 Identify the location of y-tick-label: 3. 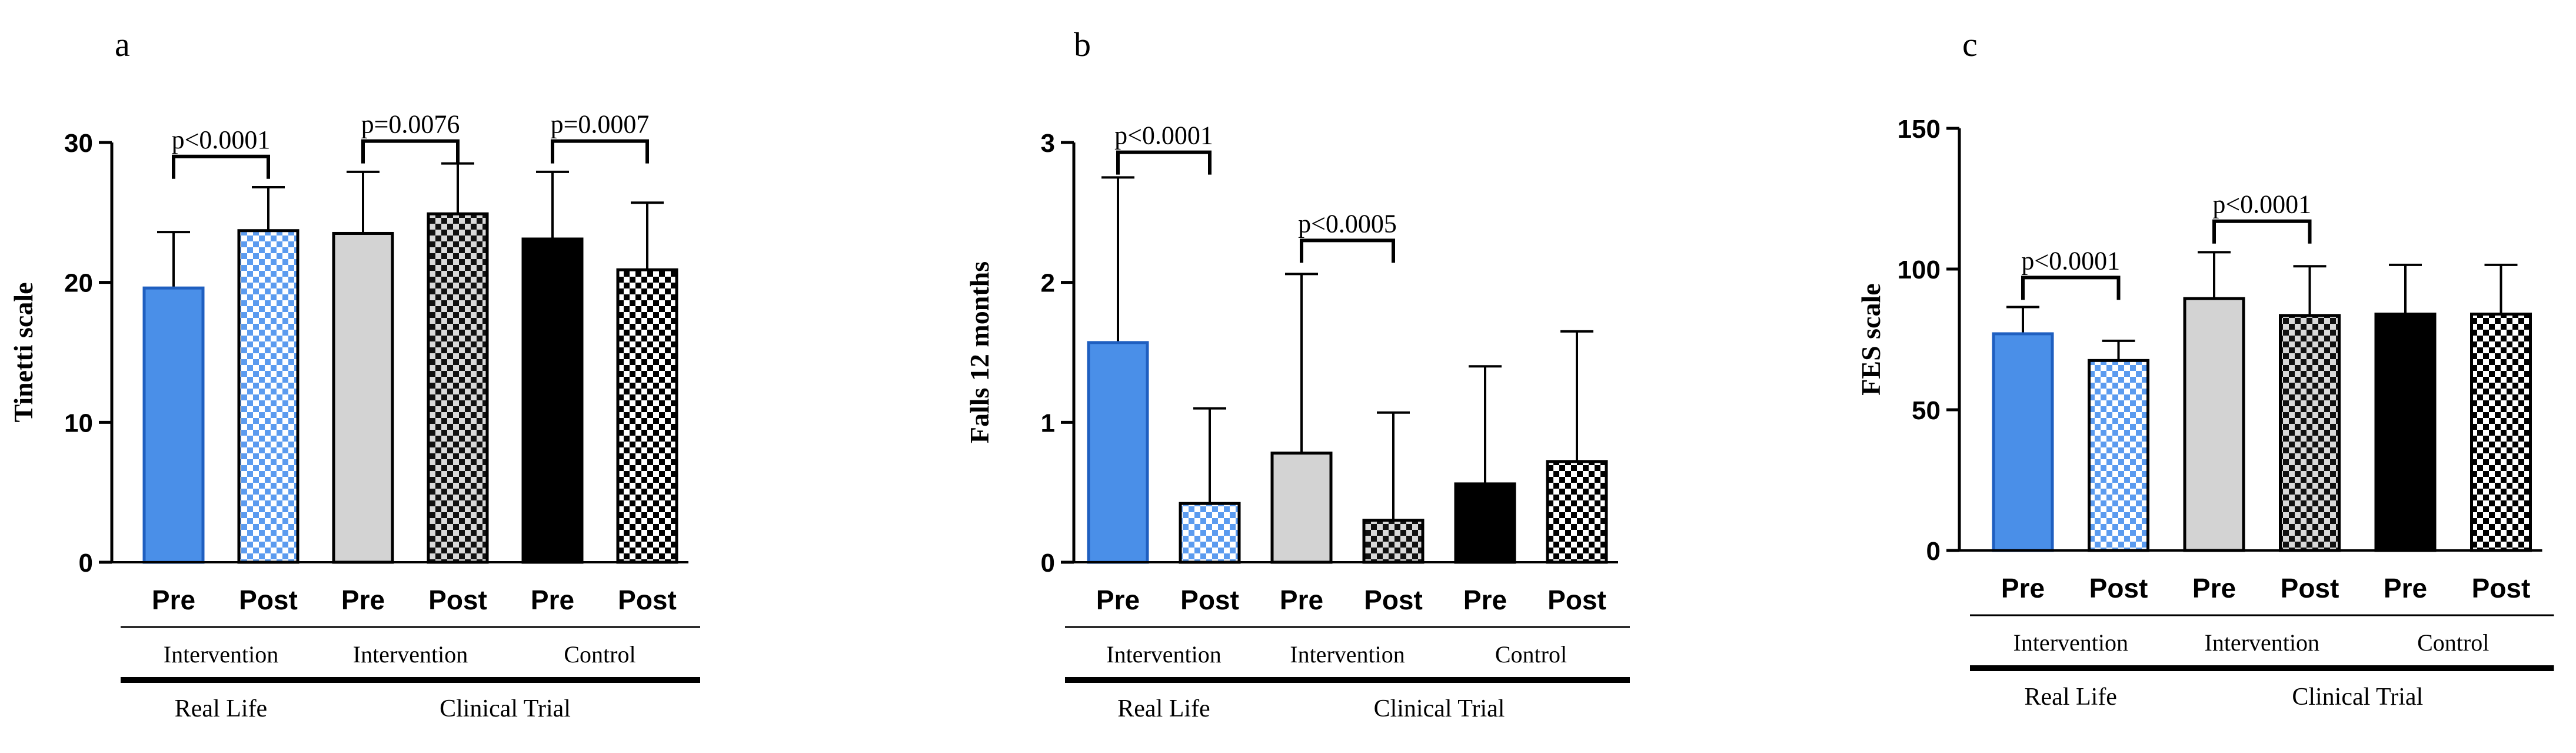
(1048, 143).